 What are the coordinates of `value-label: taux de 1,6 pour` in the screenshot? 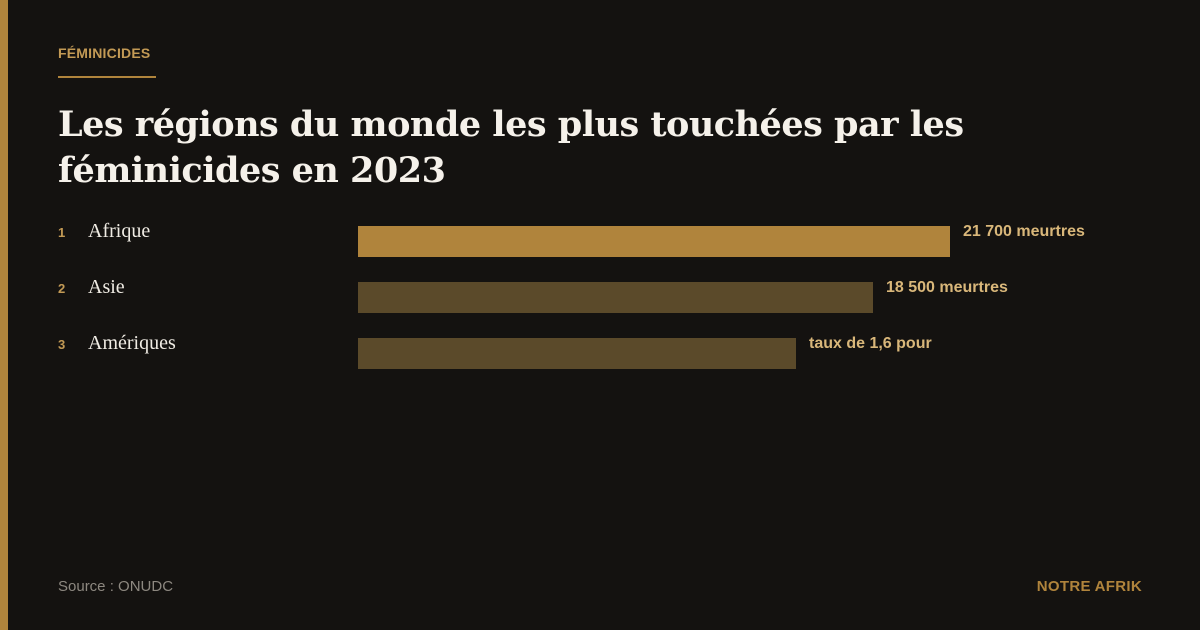 It's located at (870, 343).